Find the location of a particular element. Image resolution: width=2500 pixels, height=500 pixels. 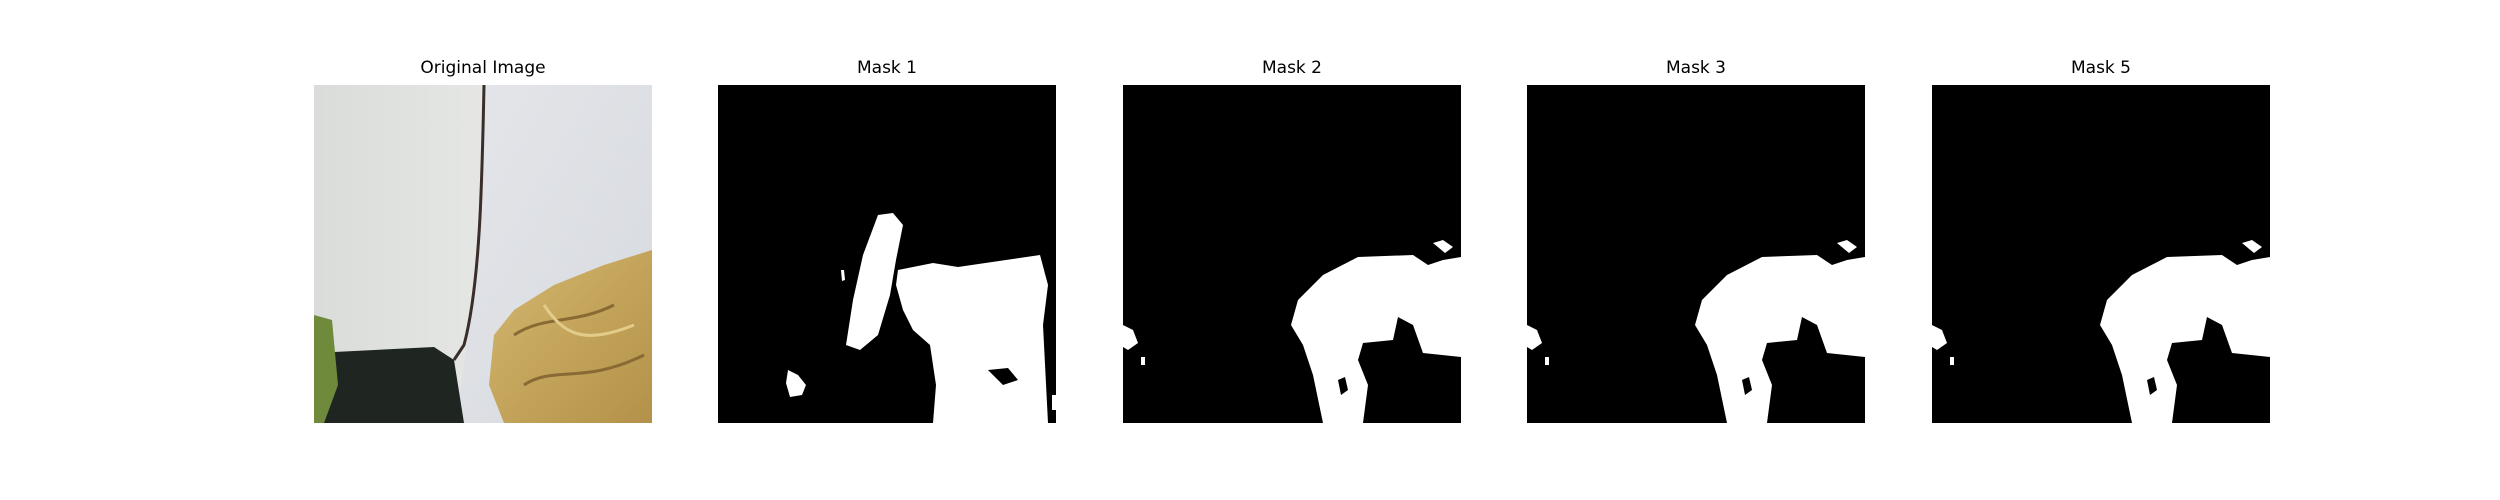

panel-title: Original Image is located at coordinates (483, 68).